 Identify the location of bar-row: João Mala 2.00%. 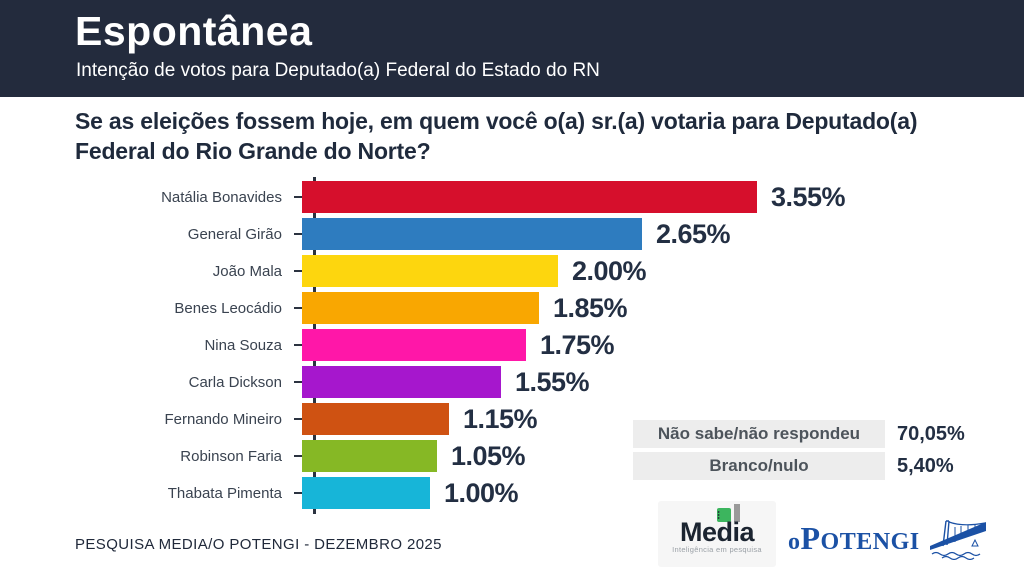
(512, 271).